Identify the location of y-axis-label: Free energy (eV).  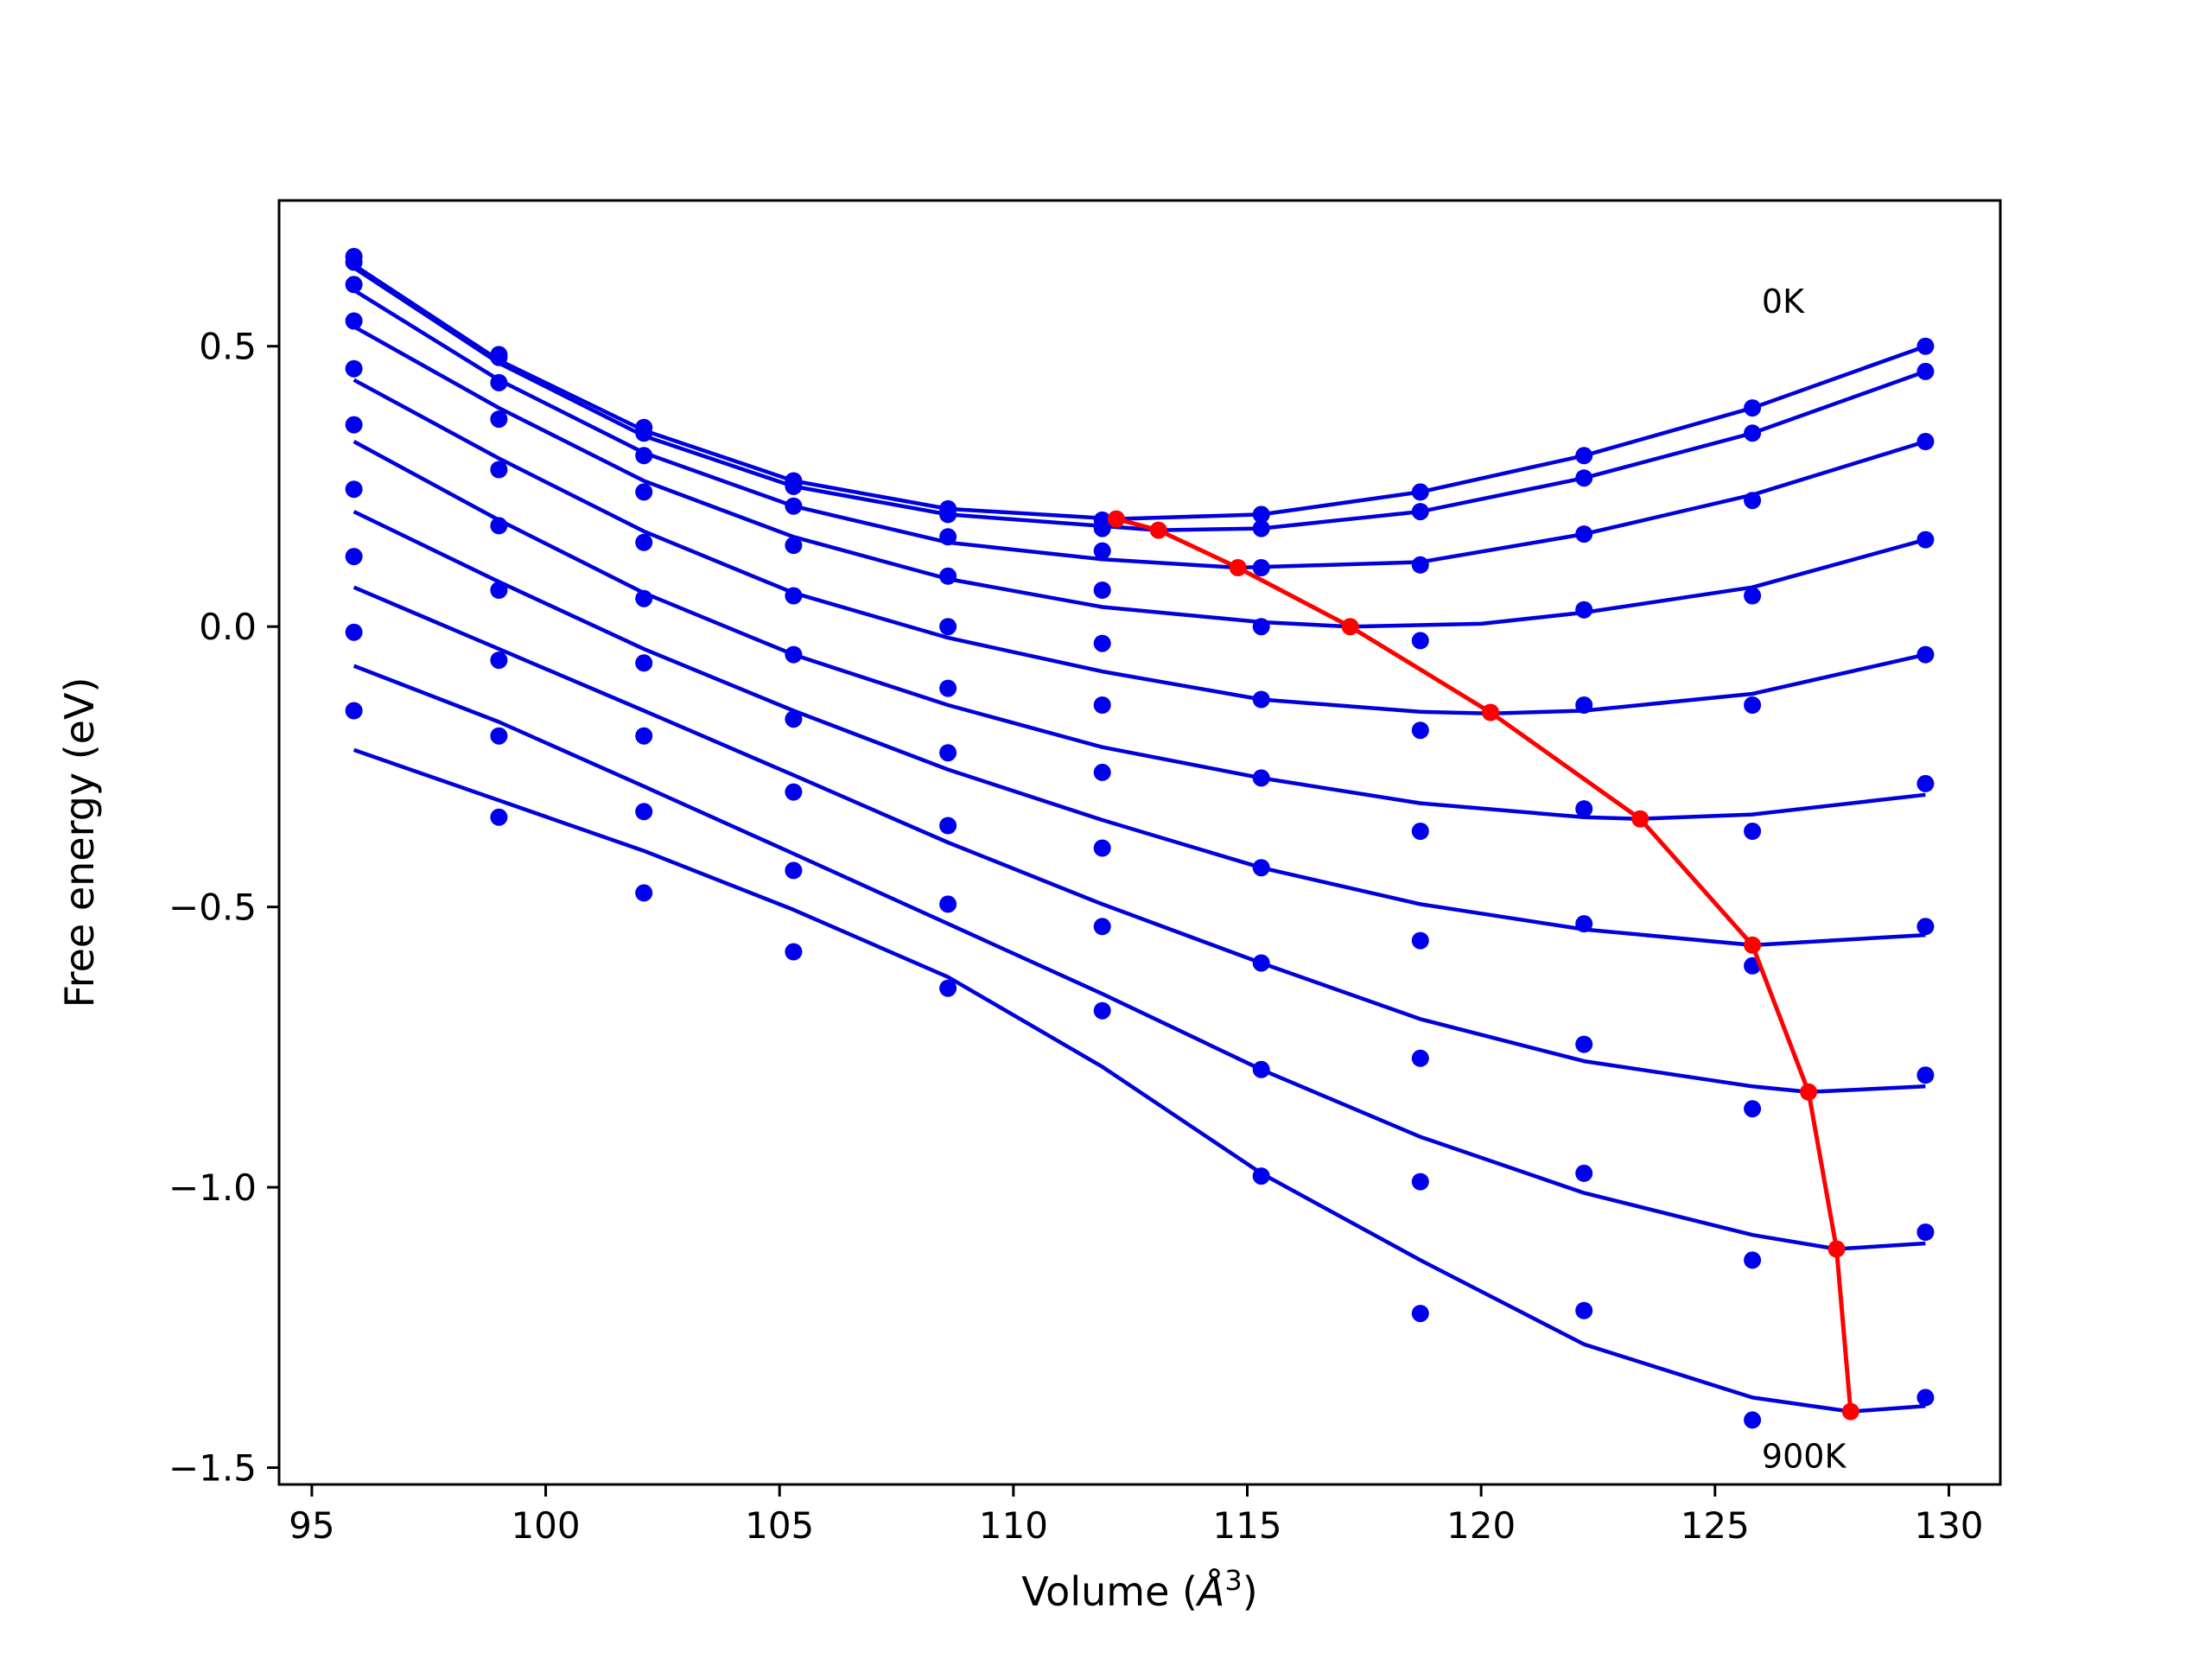
(79, 842).